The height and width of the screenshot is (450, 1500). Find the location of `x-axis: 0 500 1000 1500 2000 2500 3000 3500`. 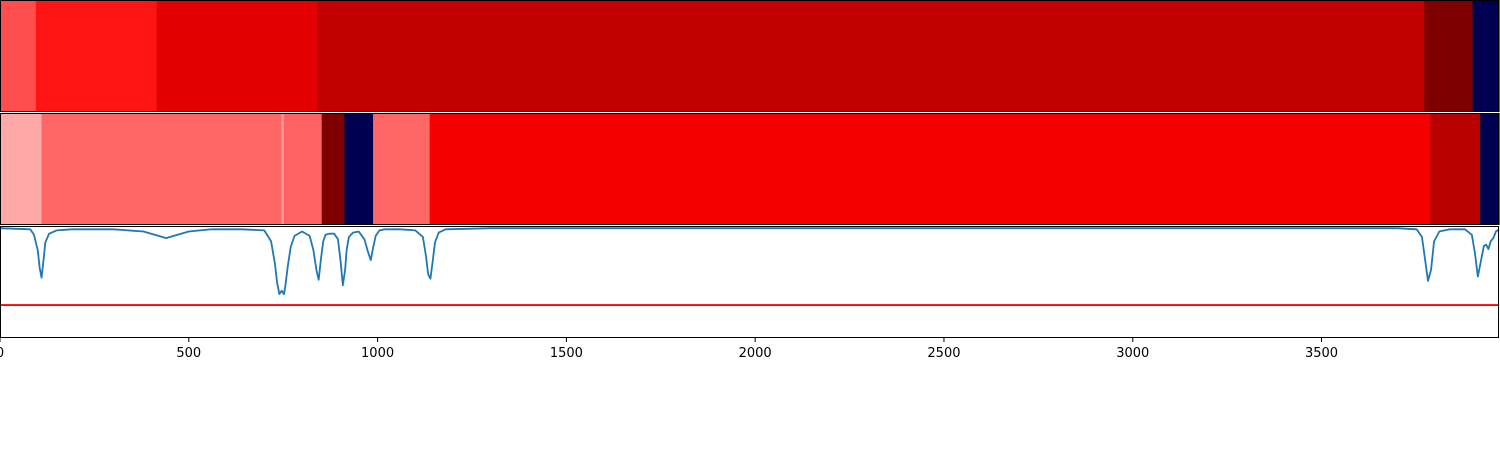

x-axis: 0 500 1000 1500 2000 2500 3000 3500 is located at coordinates (669, 349).